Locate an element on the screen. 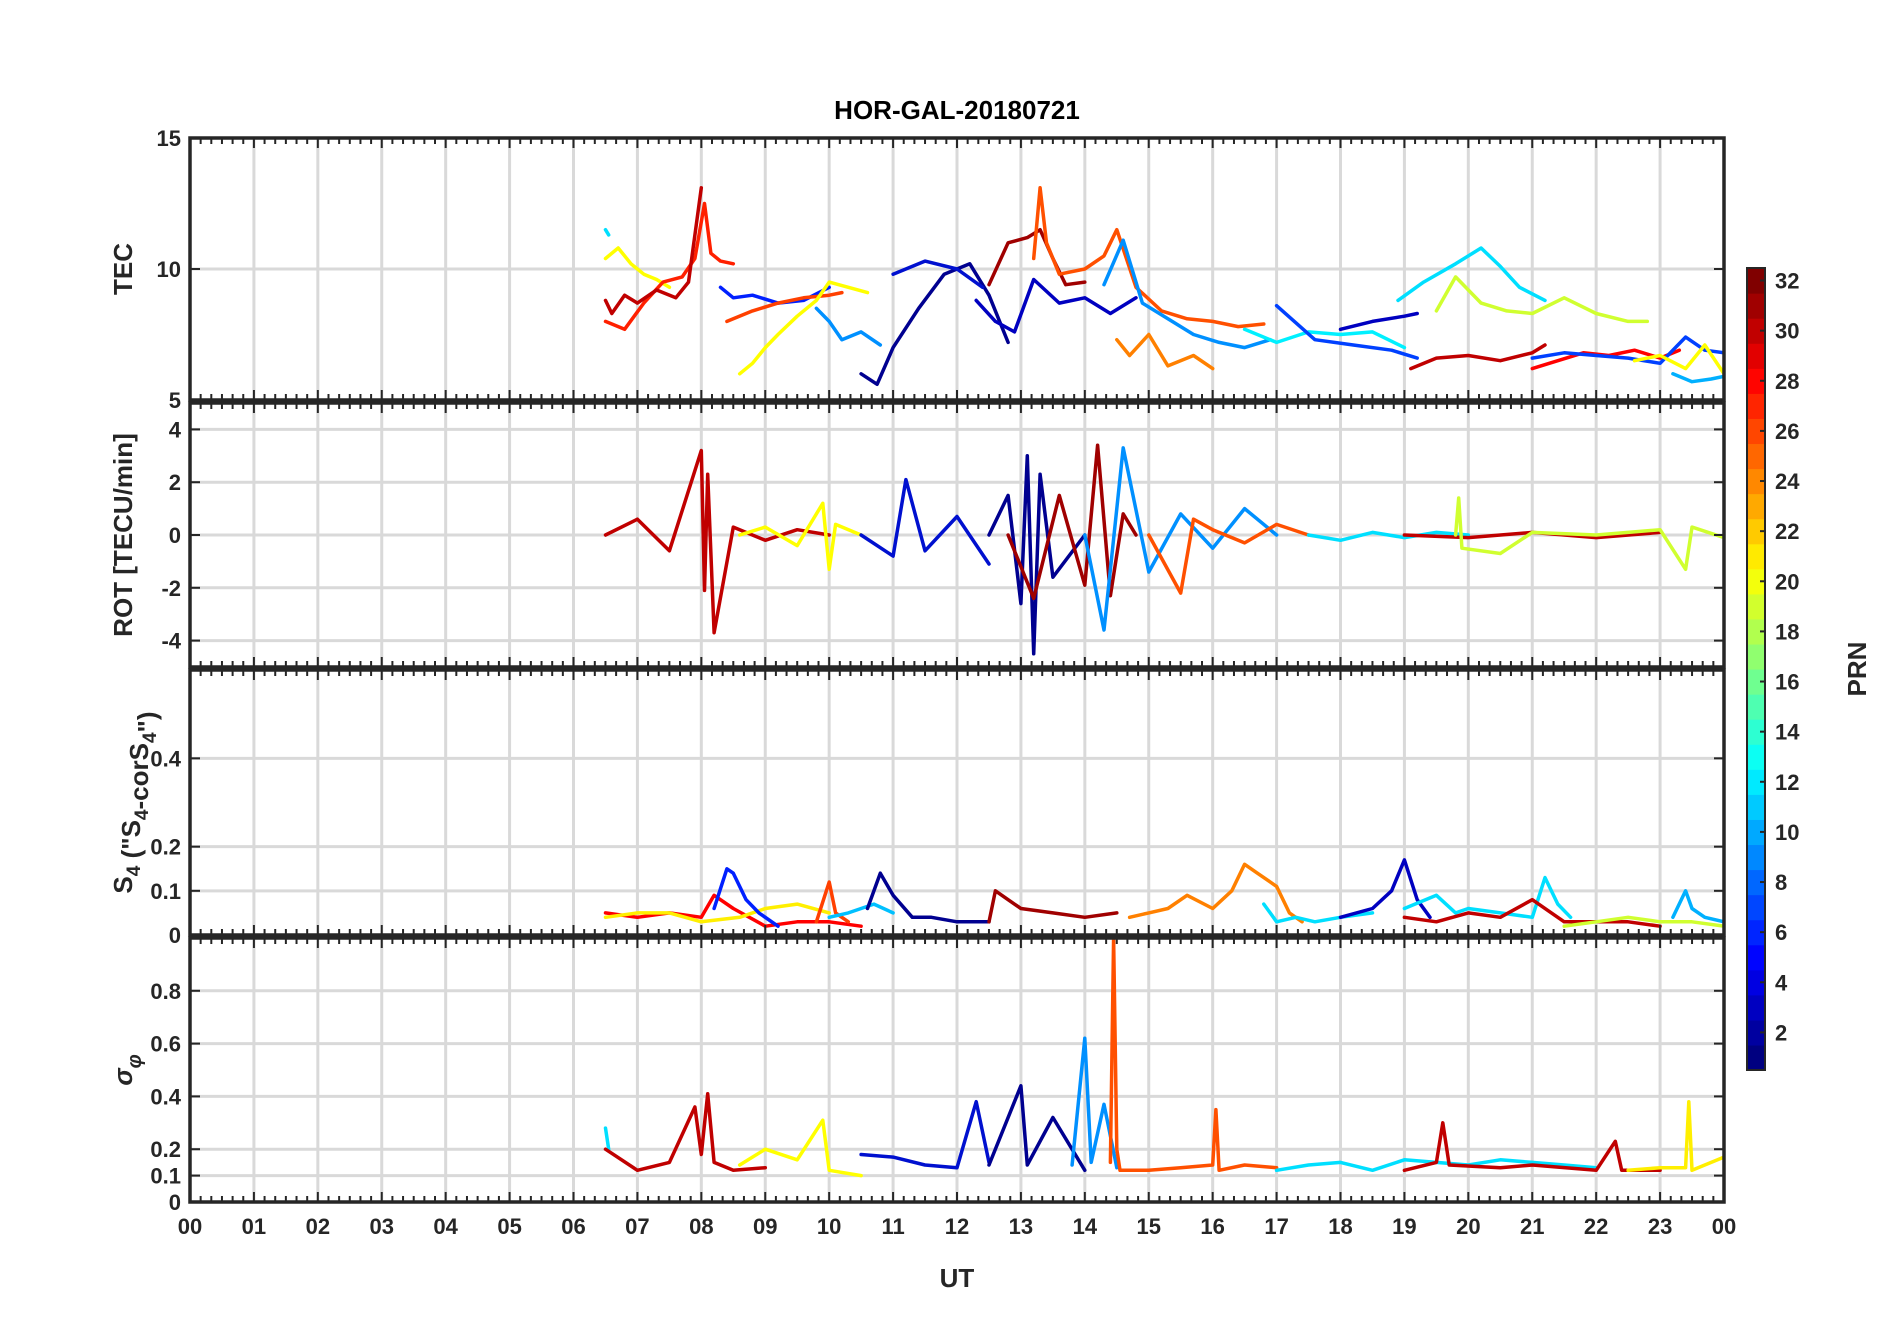  colorbar-tick-label: 32 is located at coordinates (1787, 281).